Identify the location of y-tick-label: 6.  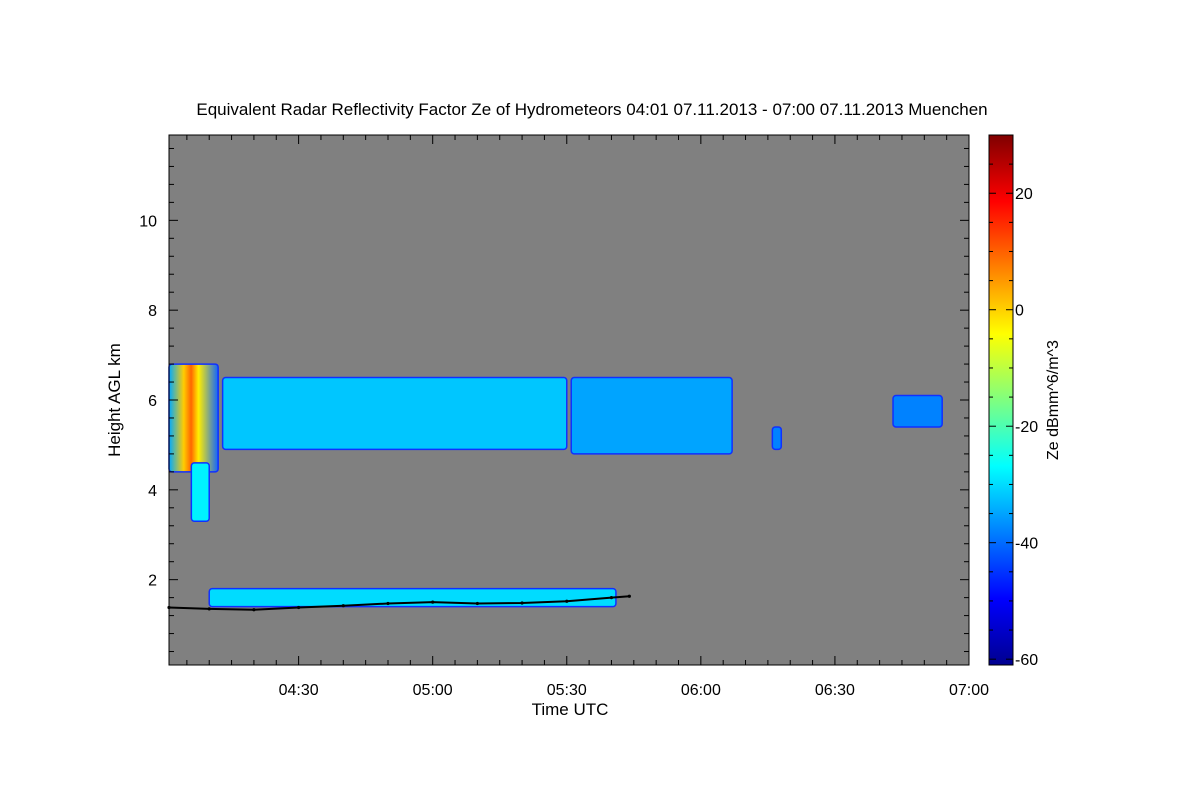
(152, 401).